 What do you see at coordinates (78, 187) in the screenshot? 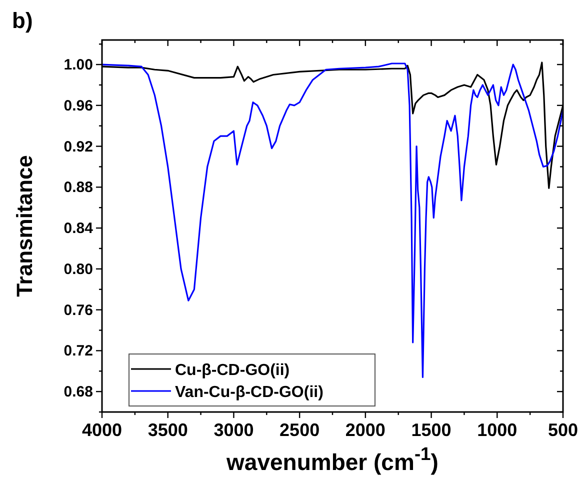
I see `y-tick-label: 0.88` at bounding box center [78, 187].